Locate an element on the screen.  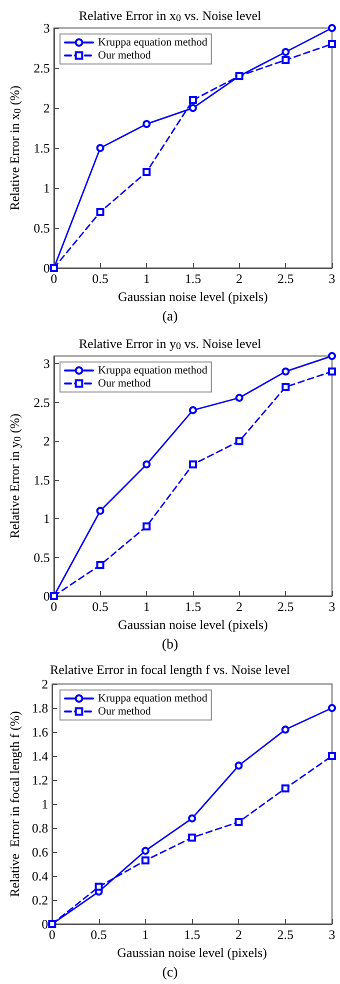
y-axis-title: Relative Error in y0 (%) is located at coordinates (15, 476).